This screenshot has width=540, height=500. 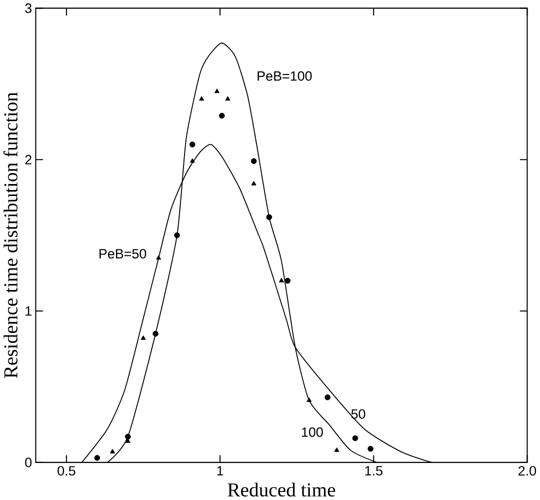 What do you see at coordinates (28, 8) in the screenshot?
I see `y-tick-label: 3` at bounding box center [28, 8].